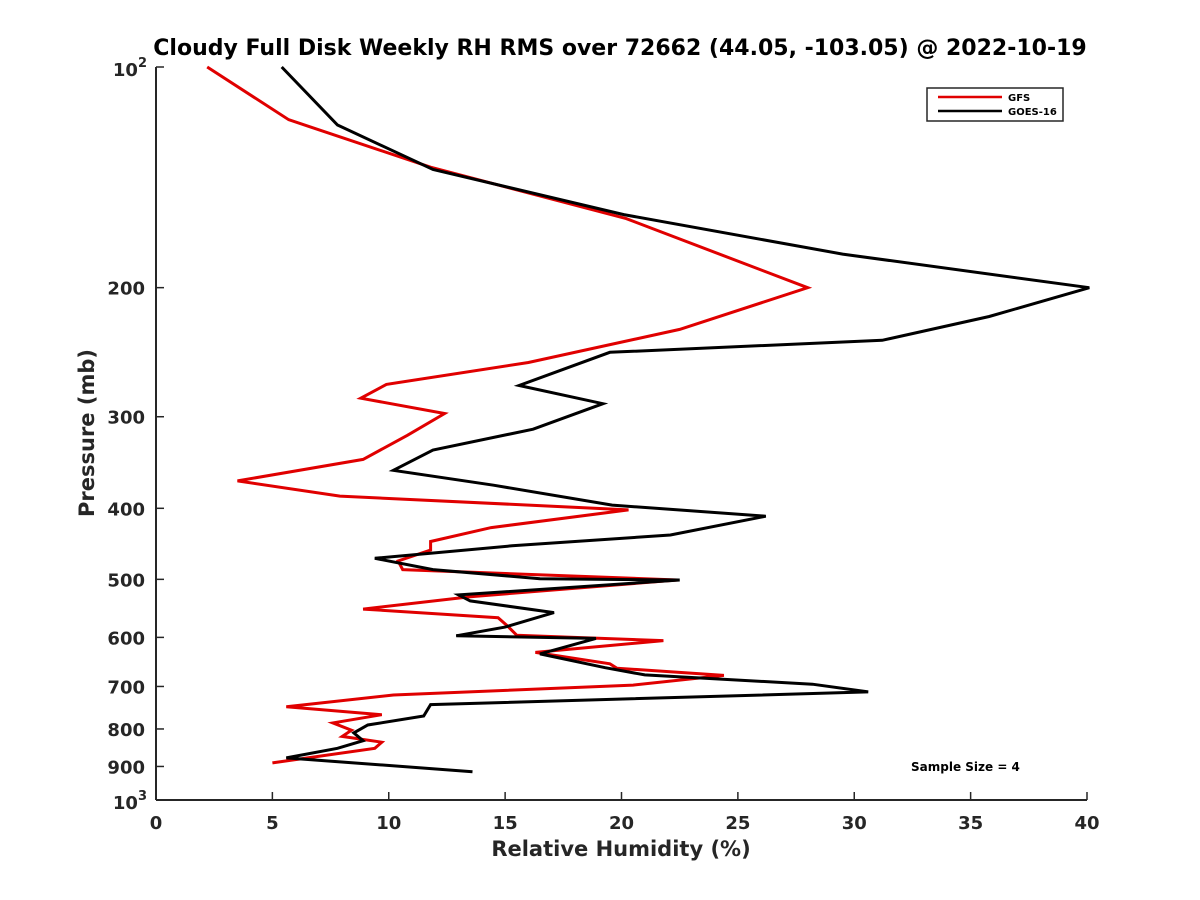 The image size is (1200, 900). What do you see at coordinates (621, 823) in the screenshot?
I see `x-tick-label: 20` at bounding box center [621, 823].